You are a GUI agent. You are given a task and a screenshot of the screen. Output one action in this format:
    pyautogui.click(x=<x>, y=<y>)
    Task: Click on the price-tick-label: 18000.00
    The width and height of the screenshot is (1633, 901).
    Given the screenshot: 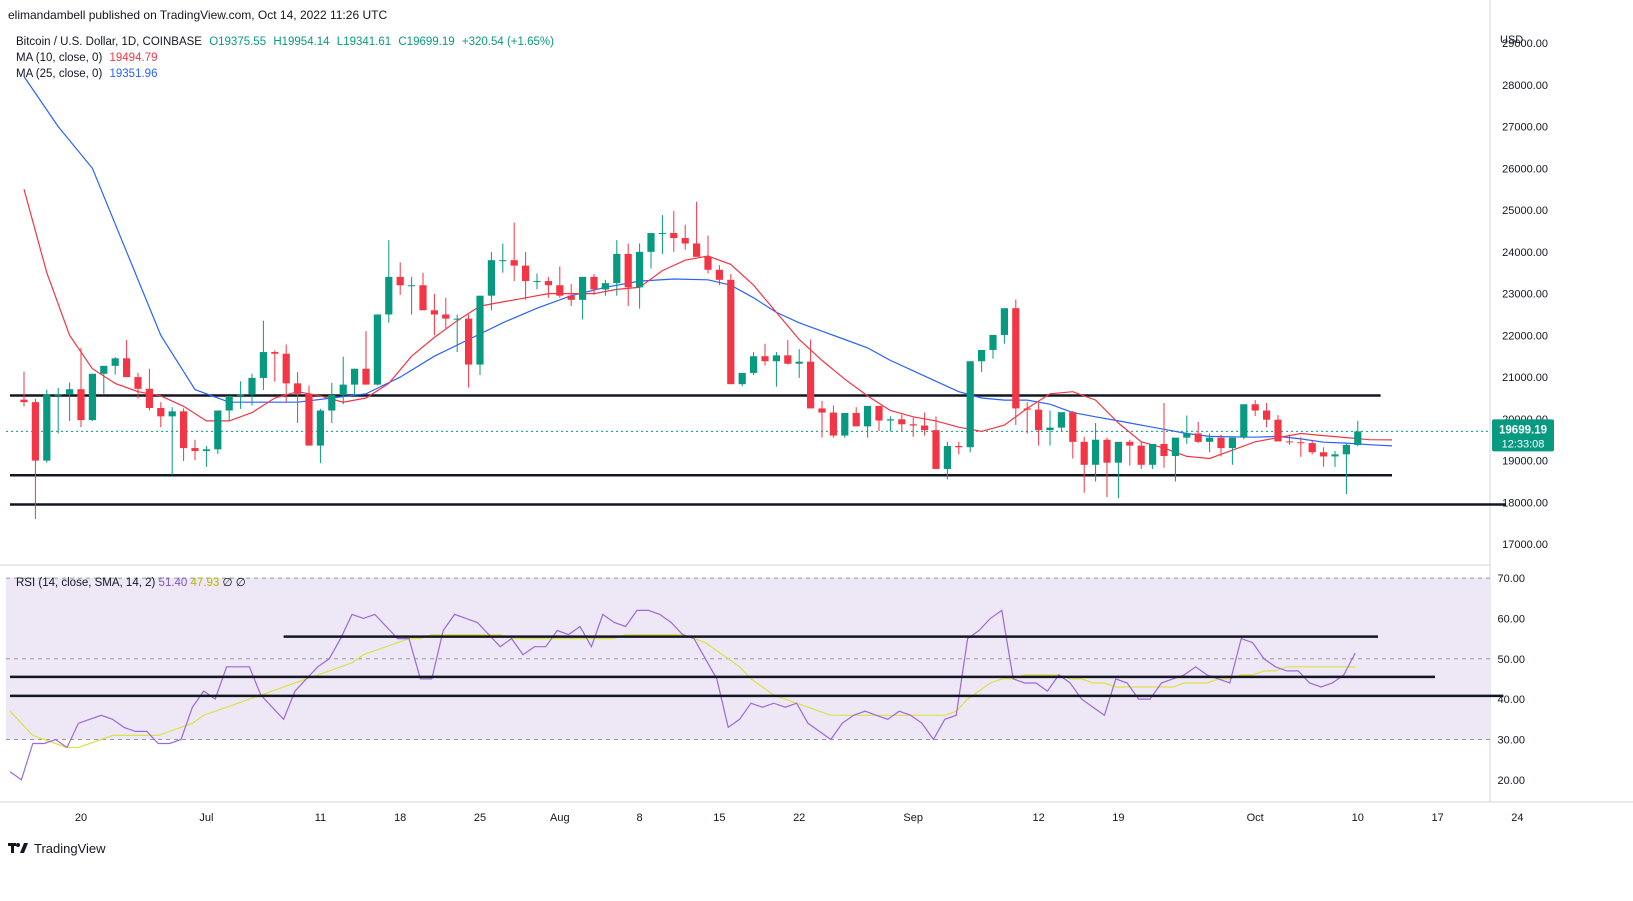 What is the action you would take?
    pyautogui.click(x=1525, y=503)
    